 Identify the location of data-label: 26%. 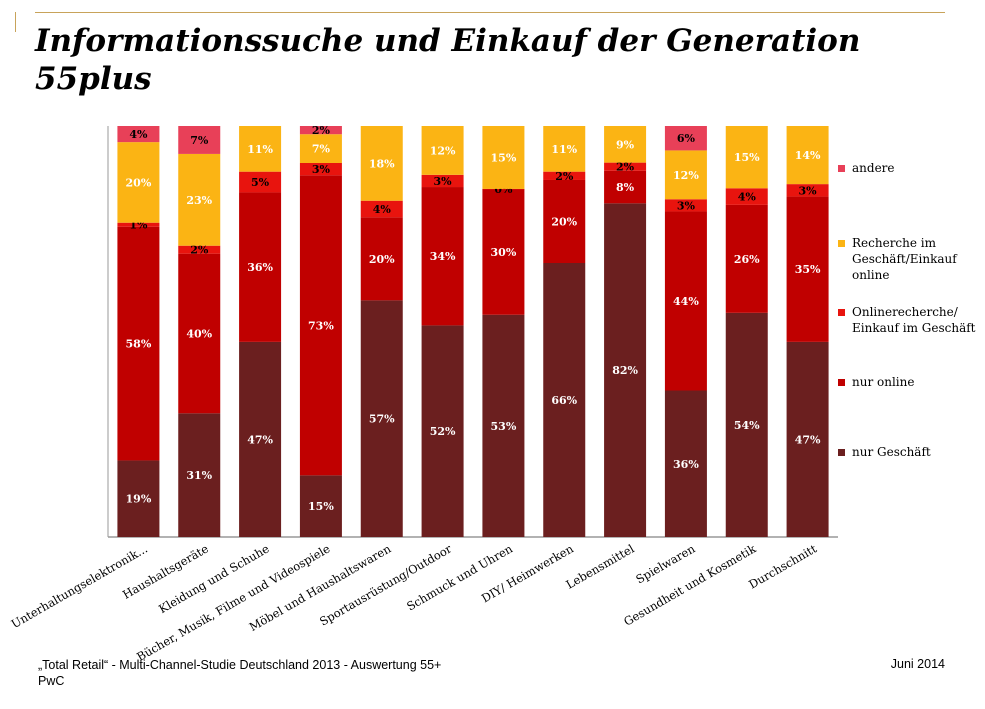
(747, 259).